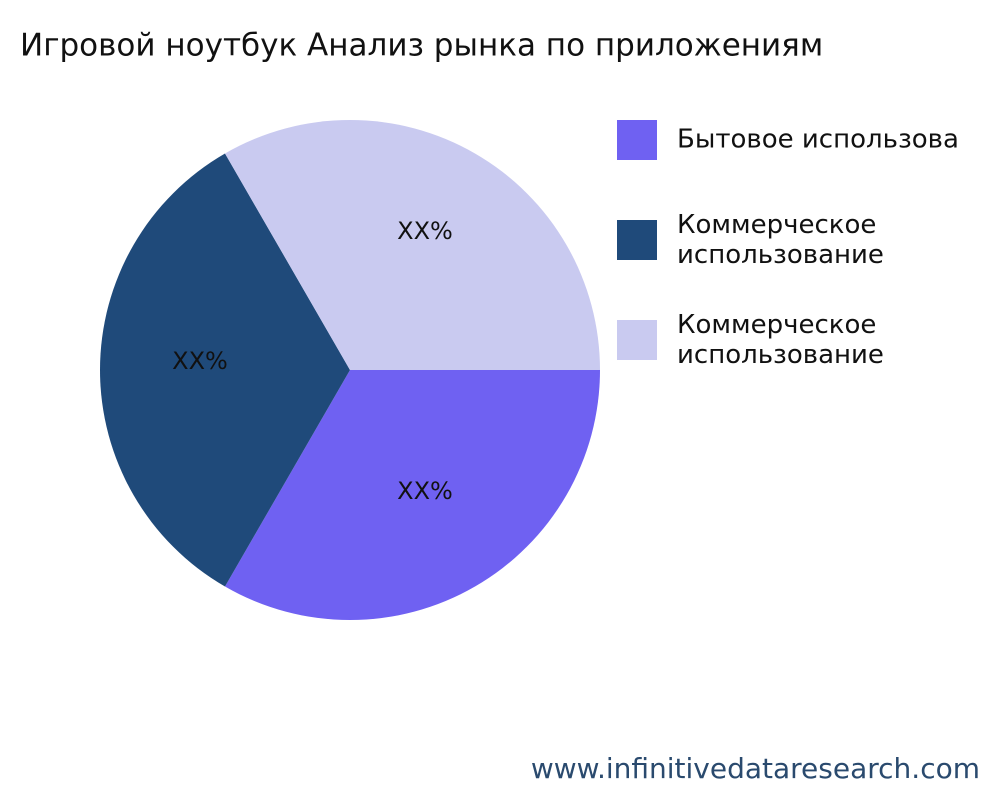  What do you see at coordinates (818, 140) in the screenshot?
I see `legend-label: Бытовое использова` at bounding box center [818, 140].